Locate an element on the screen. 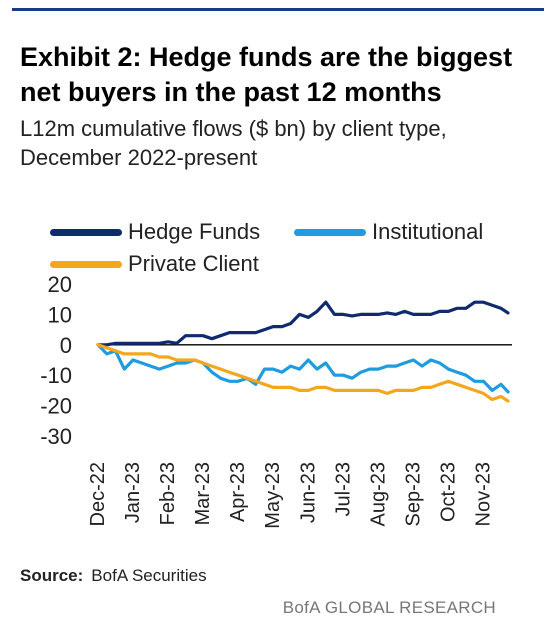 This screenshot has height=634, width=556. source-note: Source: BofA Securities is located at coordinates (113, 576).